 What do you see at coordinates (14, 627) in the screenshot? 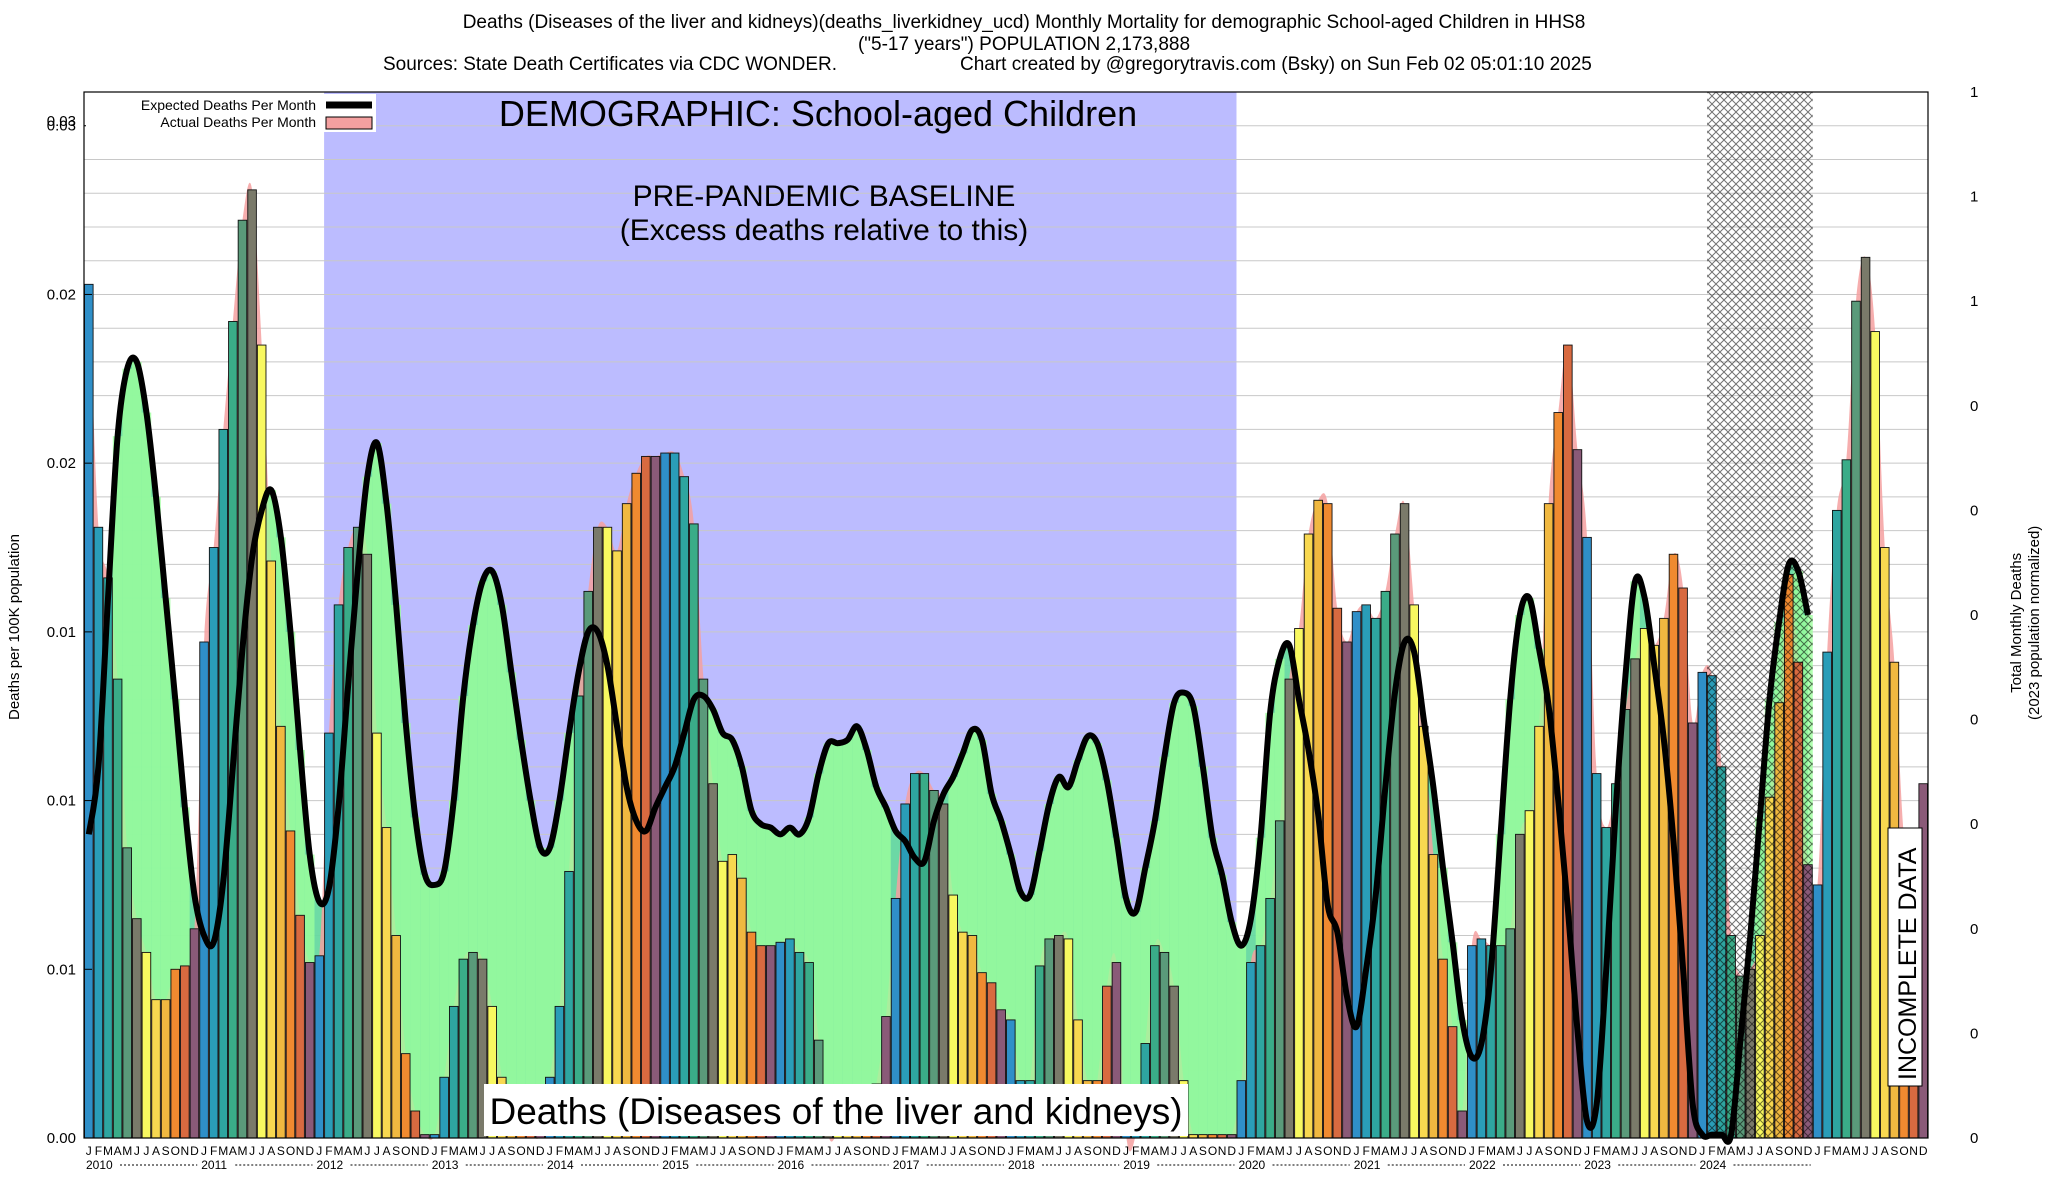
I see `y-axis-label: Deaths per 100K population` at bounding box center [14, 627].